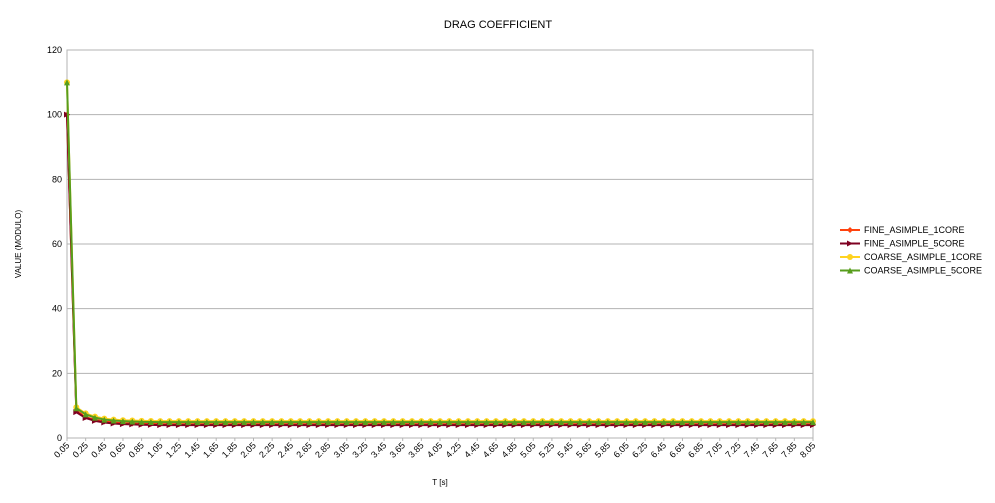  Describe the element at coordinates (732, 449) in the screenshot. I see `x-tick-label: 7.25` at that location.